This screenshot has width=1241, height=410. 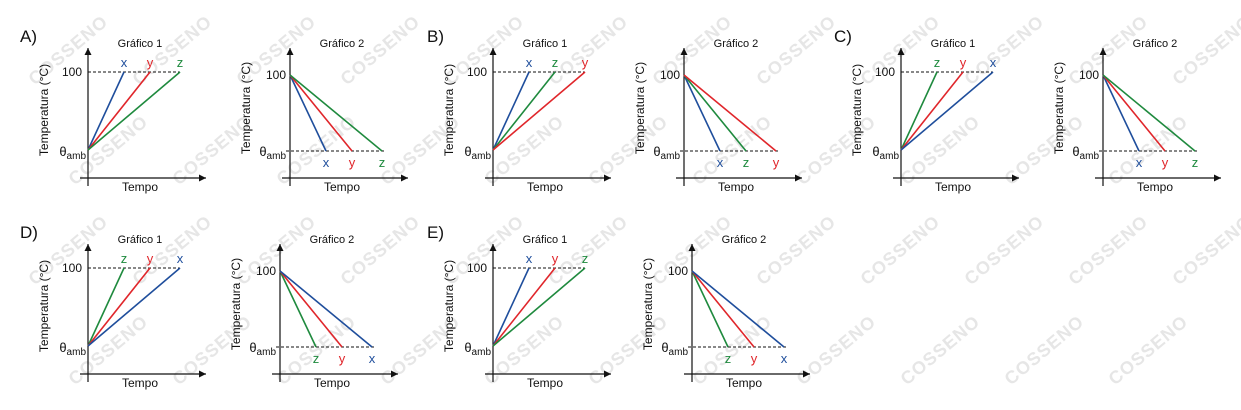 I want to click on option-2-graph-1: Gráfico 1 Temperatura (°C) 100 θamb z y x, so click(x=934, y=112).